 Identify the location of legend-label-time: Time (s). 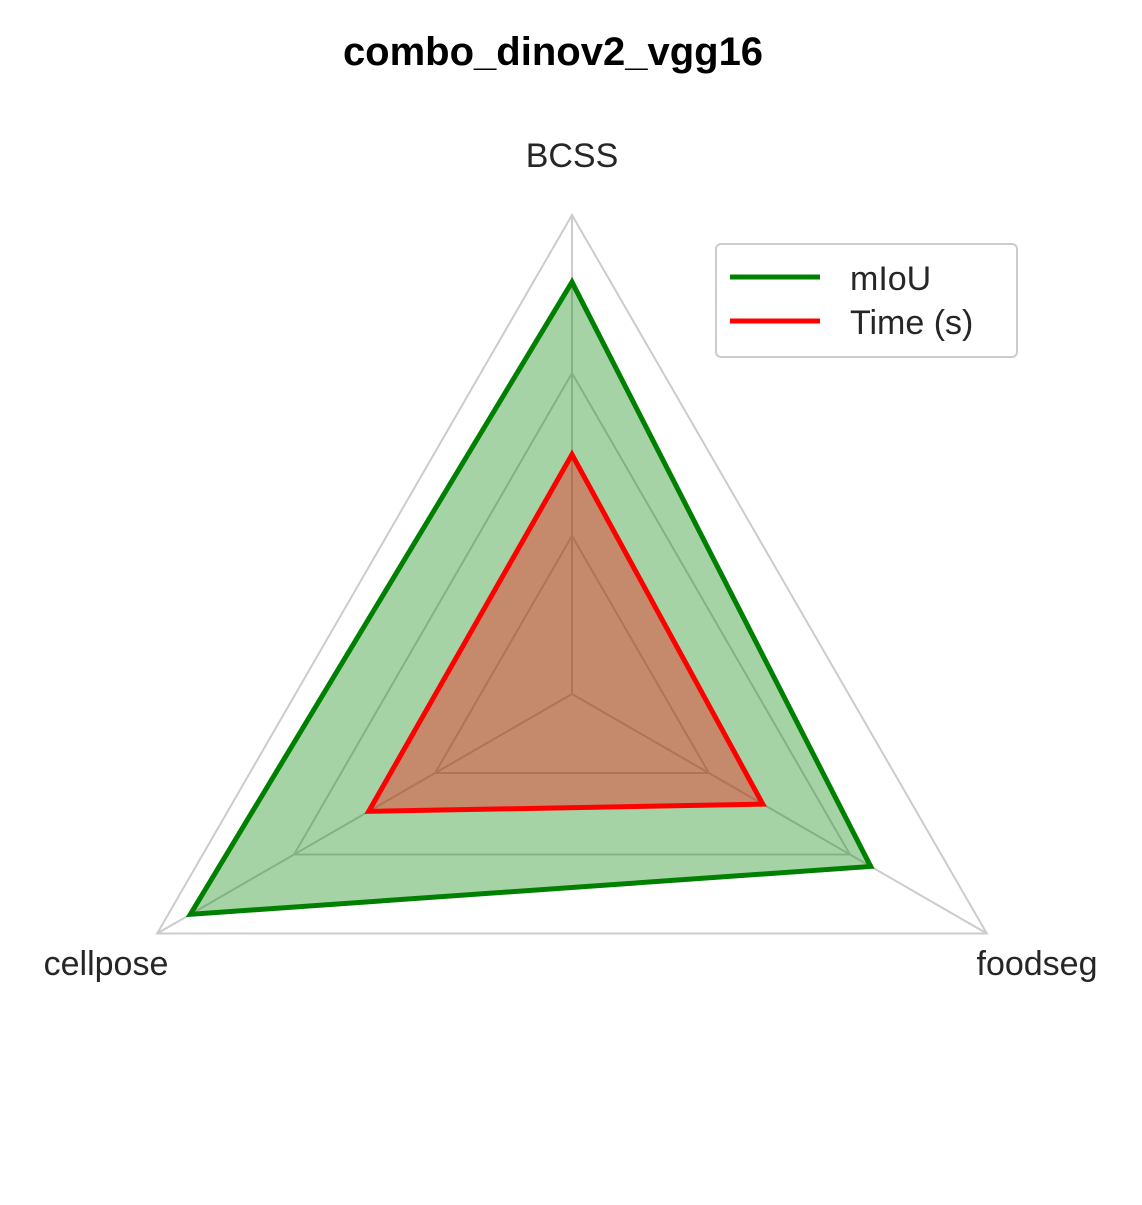
(911, 323).